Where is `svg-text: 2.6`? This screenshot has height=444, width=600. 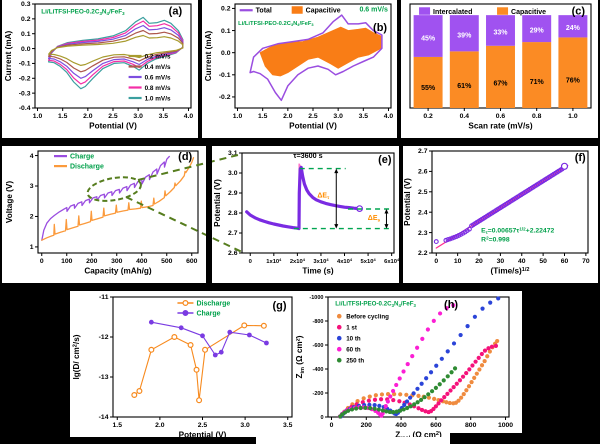
svg-text: 2.6 is located at coordinates (423, 172).